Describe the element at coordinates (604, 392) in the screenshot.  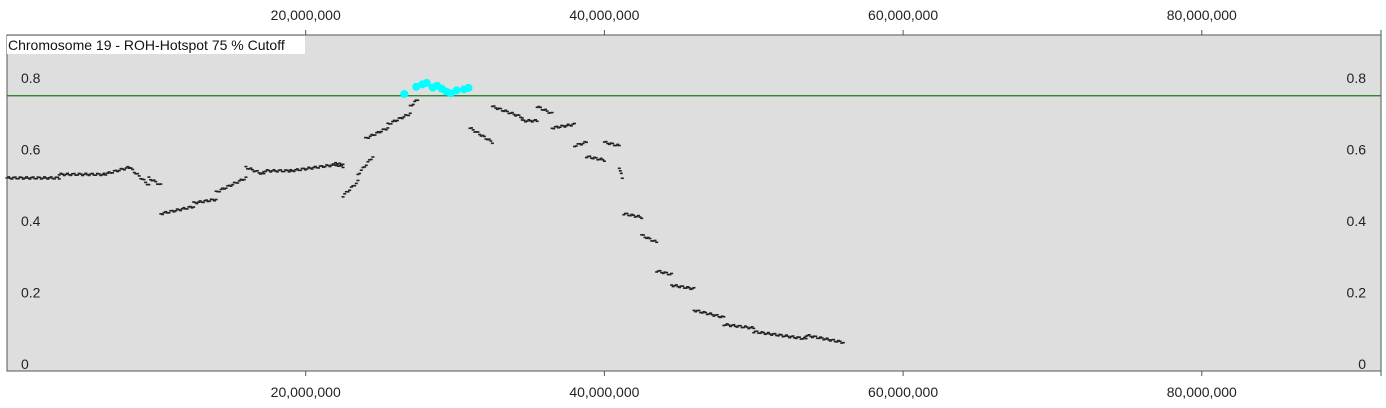
I see `x-tick-label-bottom: 40,000,000` at that location.